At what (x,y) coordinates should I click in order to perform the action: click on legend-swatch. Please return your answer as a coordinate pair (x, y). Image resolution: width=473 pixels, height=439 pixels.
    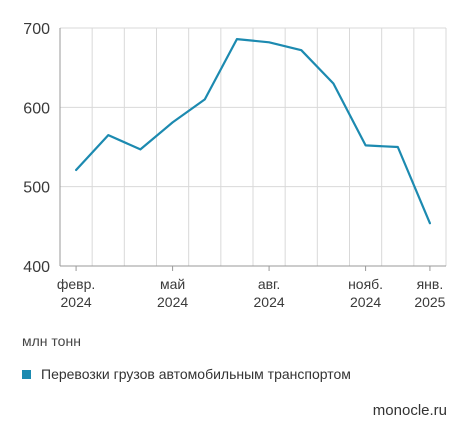
    Looking at the image, I should click on (26, 374).